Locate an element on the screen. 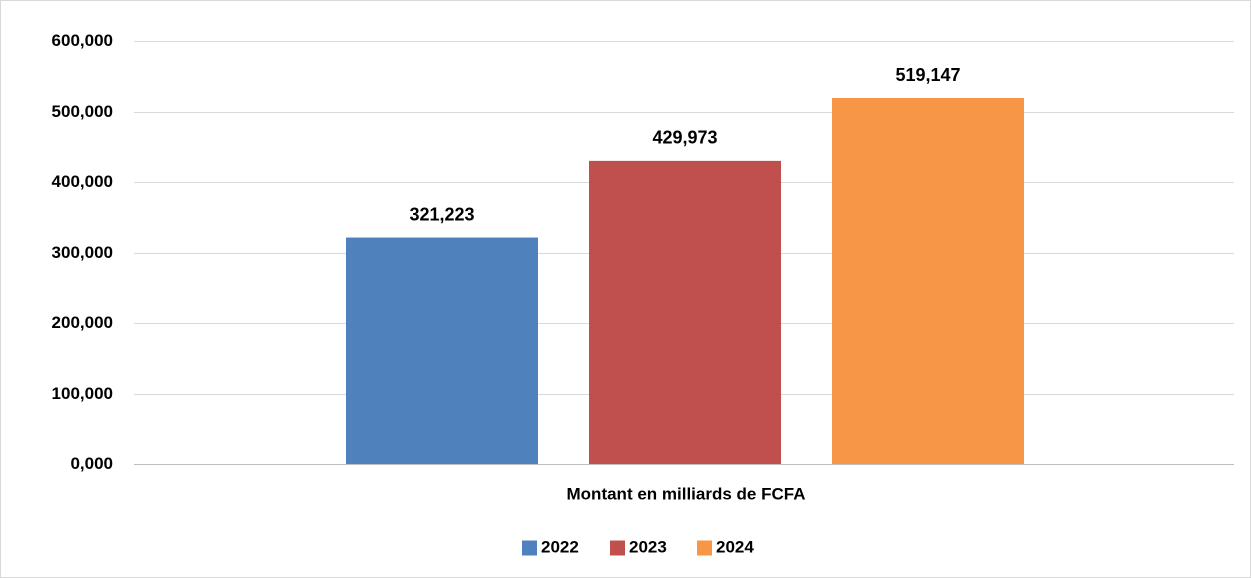  y-tick-label: 500,000 is located at coordinates (82, 111).